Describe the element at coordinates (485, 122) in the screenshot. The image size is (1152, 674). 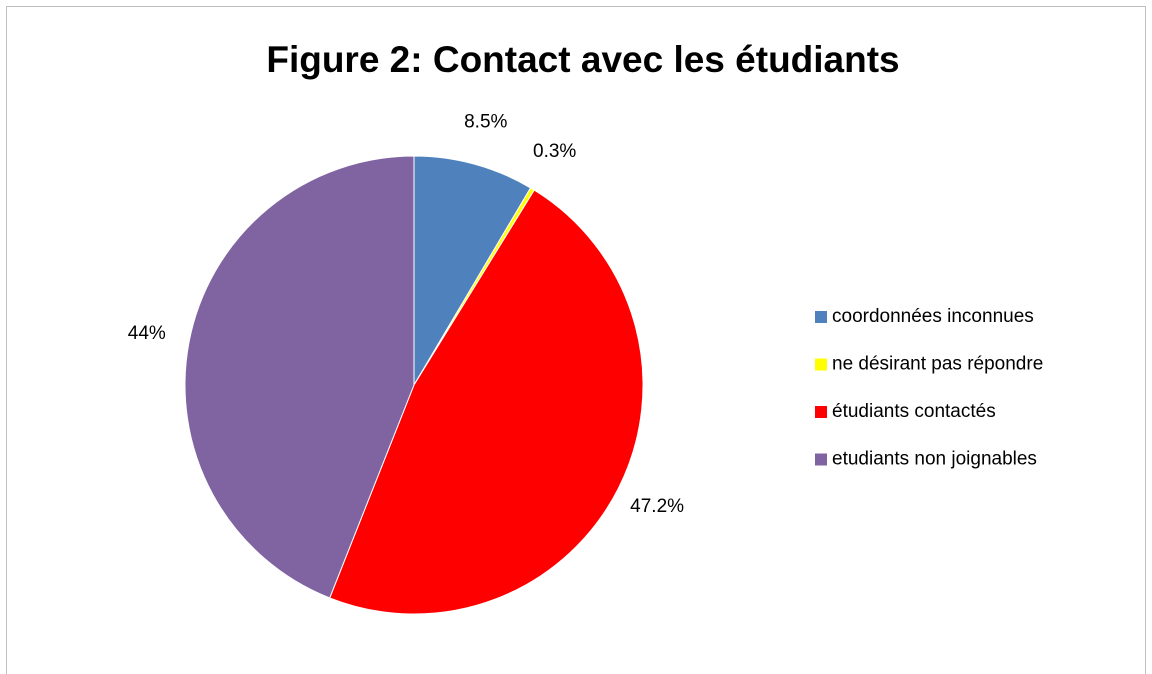
I see `data-label: 8.5%` at that location.